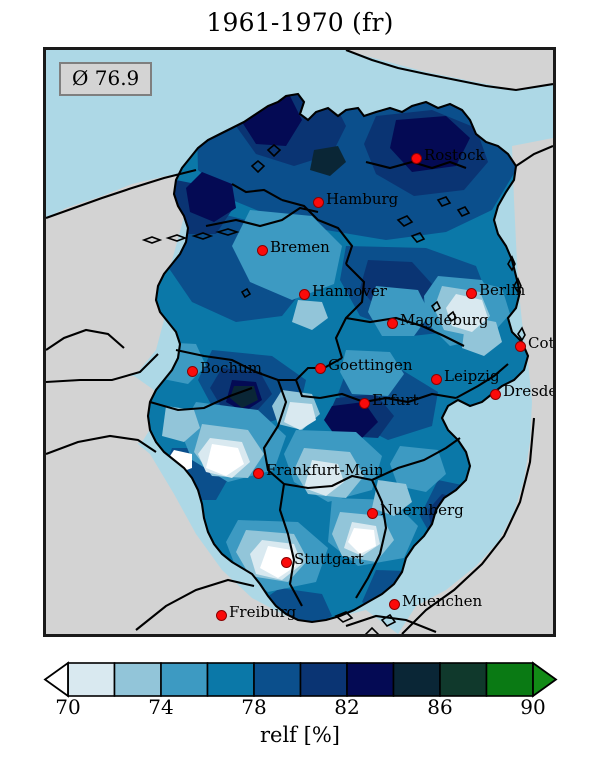  Describe the element at coordinates (541, 343) in the screenshot. I see `city-label: Cottbus` at that location.